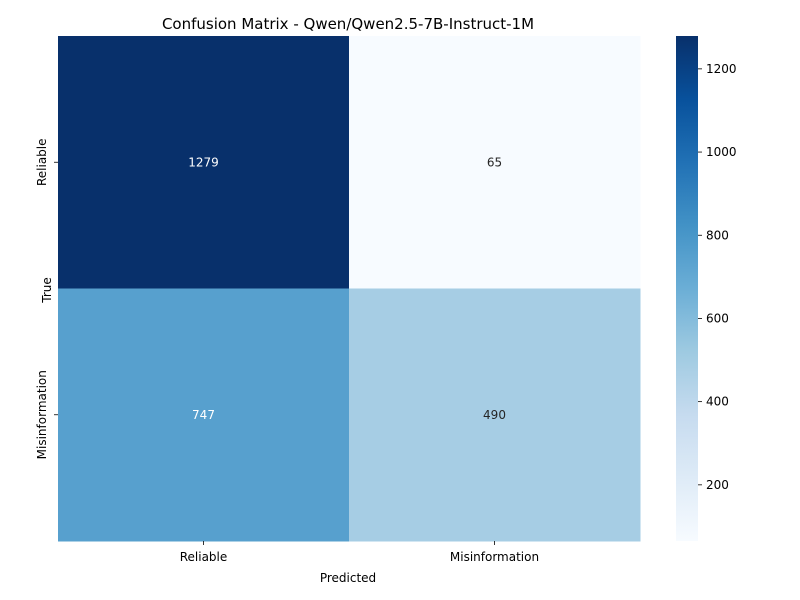 The height and width of the screenshot is (600, 800). Describe the element at coordinates (717, 485) in the screenshot. I see `colorbar-tick-label-0: 200` at that location.